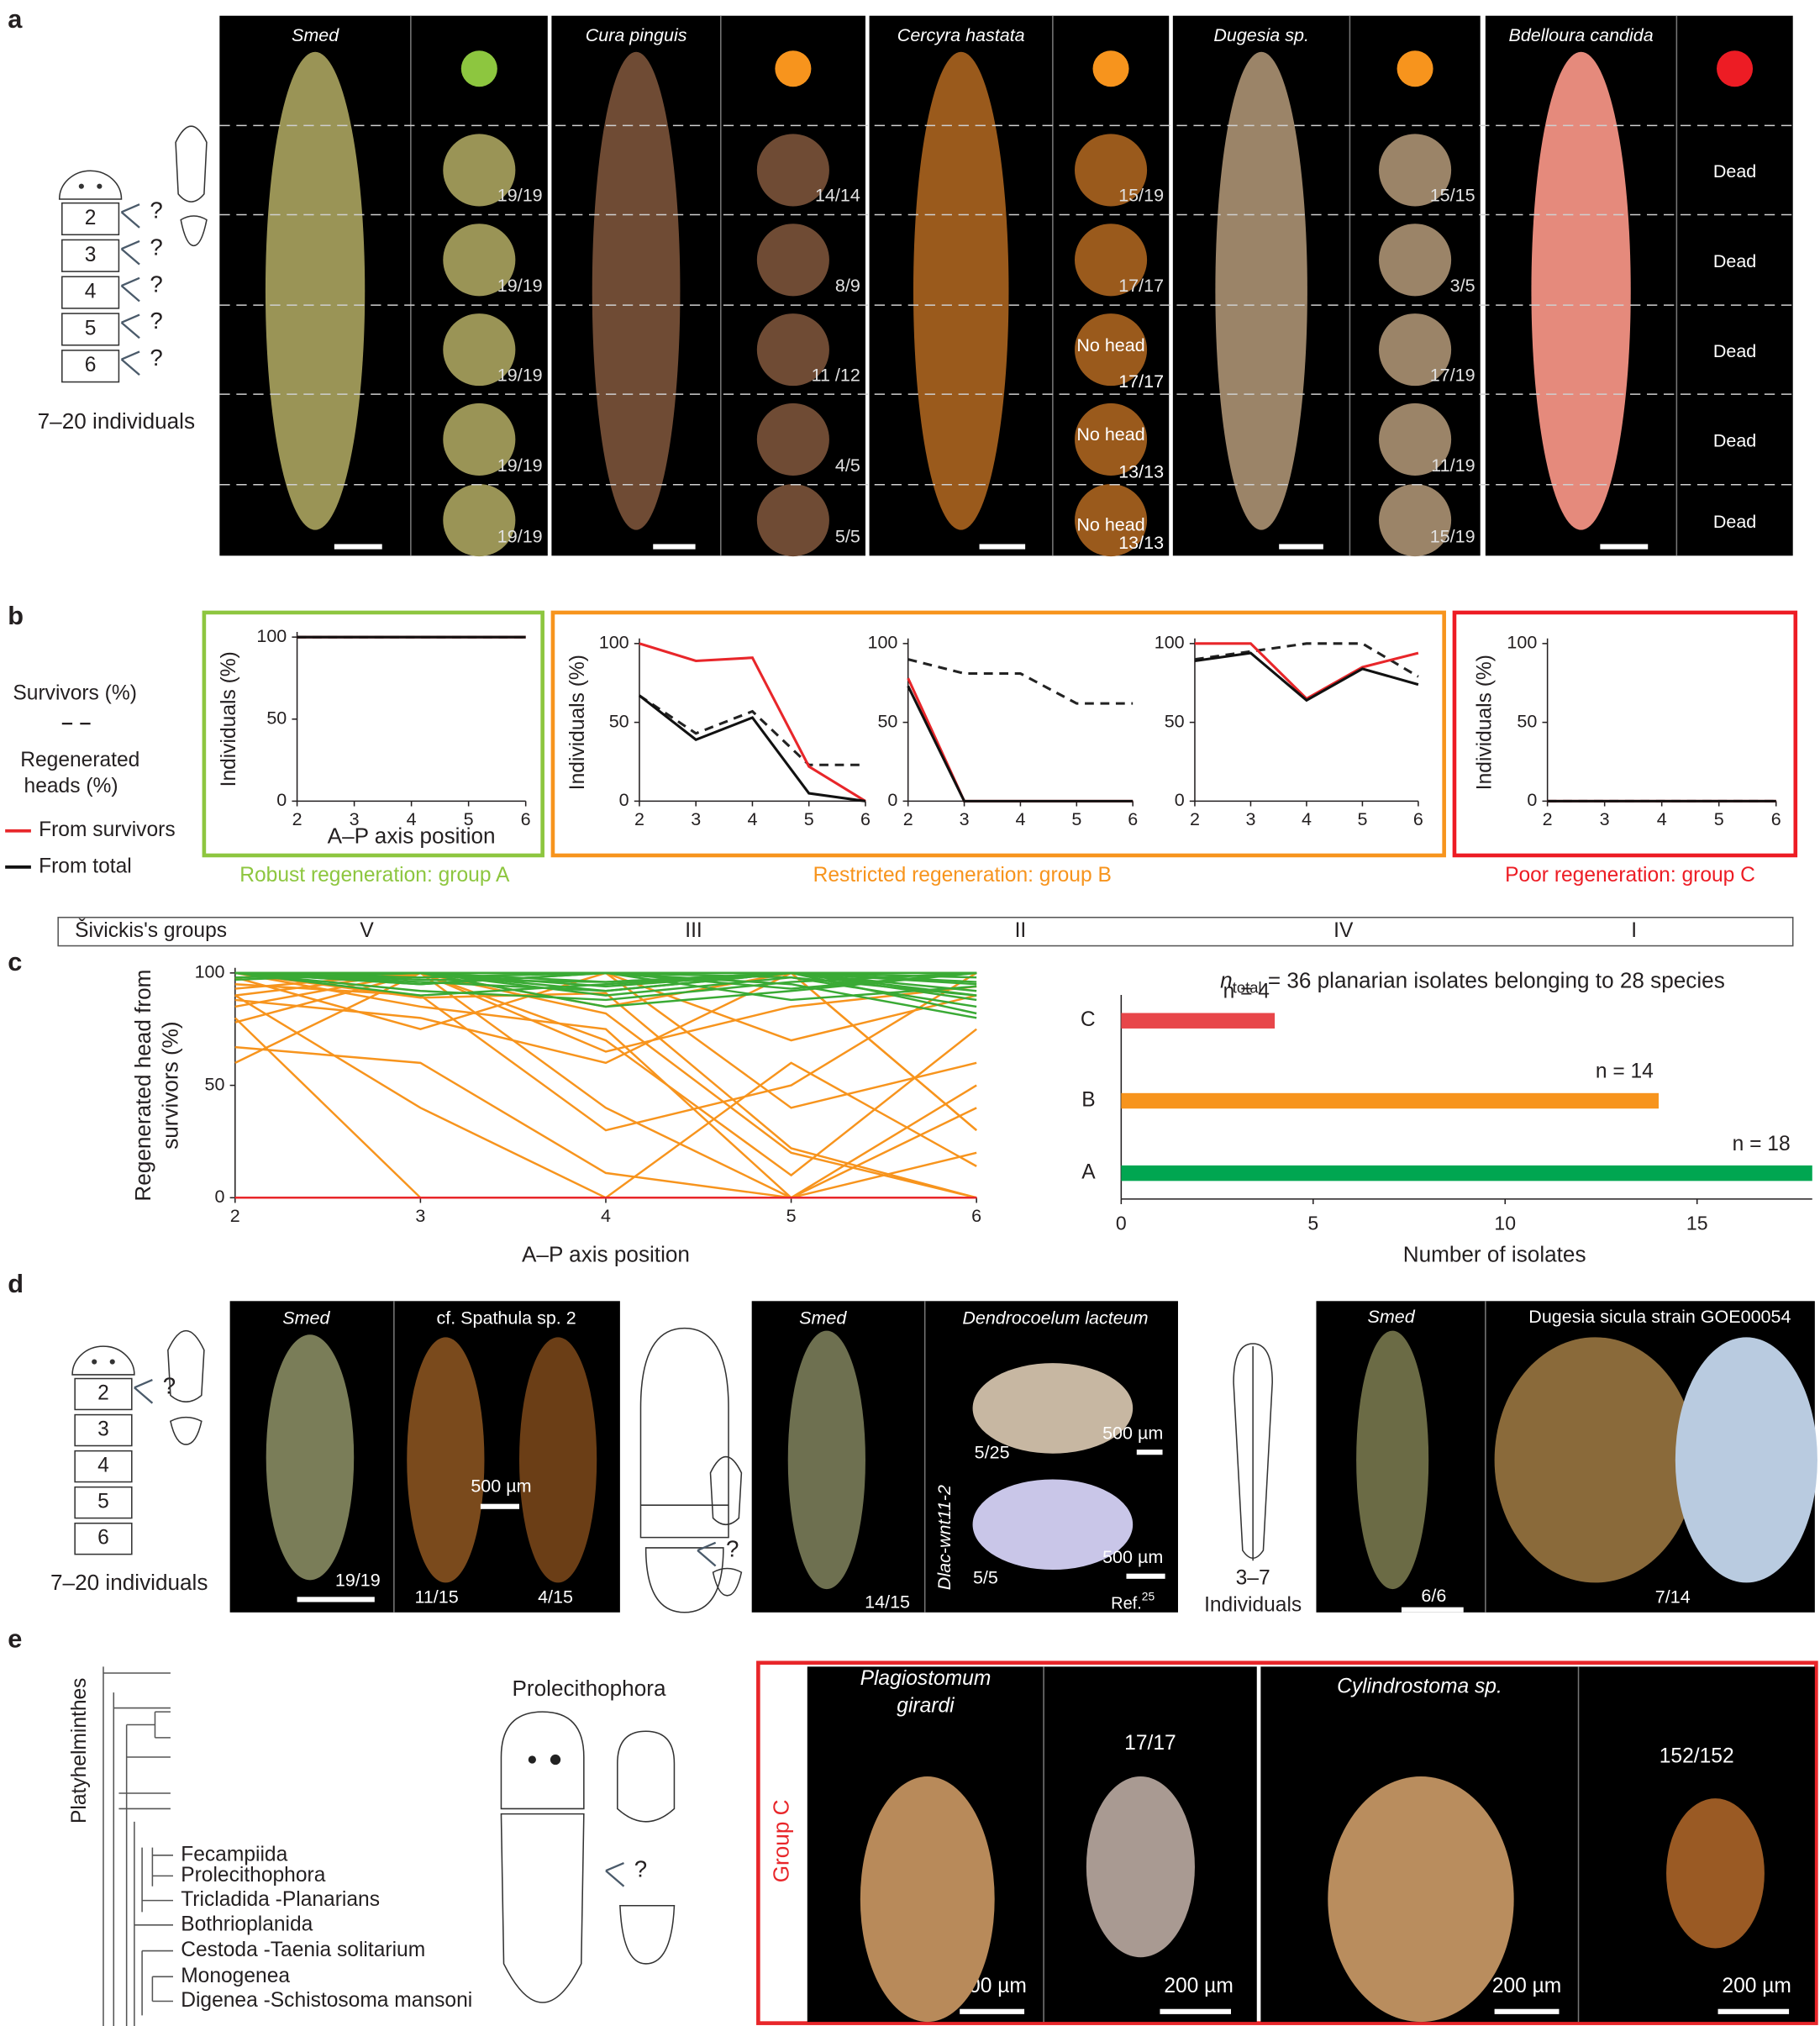 Image resolution: width=1820 pixels, height=2026 pixels. Describe the element at coordinates (1132, 1433) in the screenshot. I see `label: 500 µm` at that location.